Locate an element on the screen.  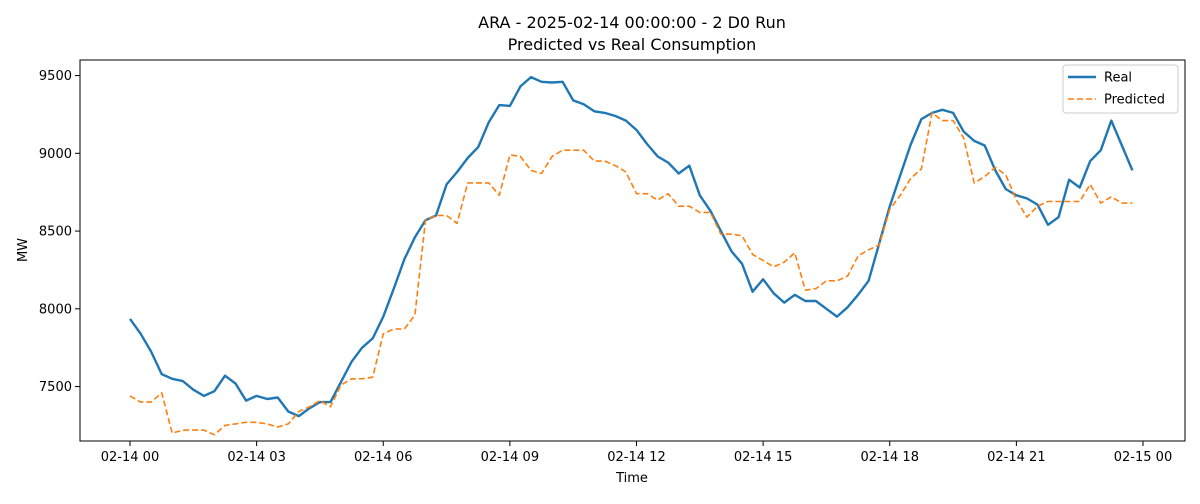
y-tick-label: 8000 is located at coordinates (55, 309).